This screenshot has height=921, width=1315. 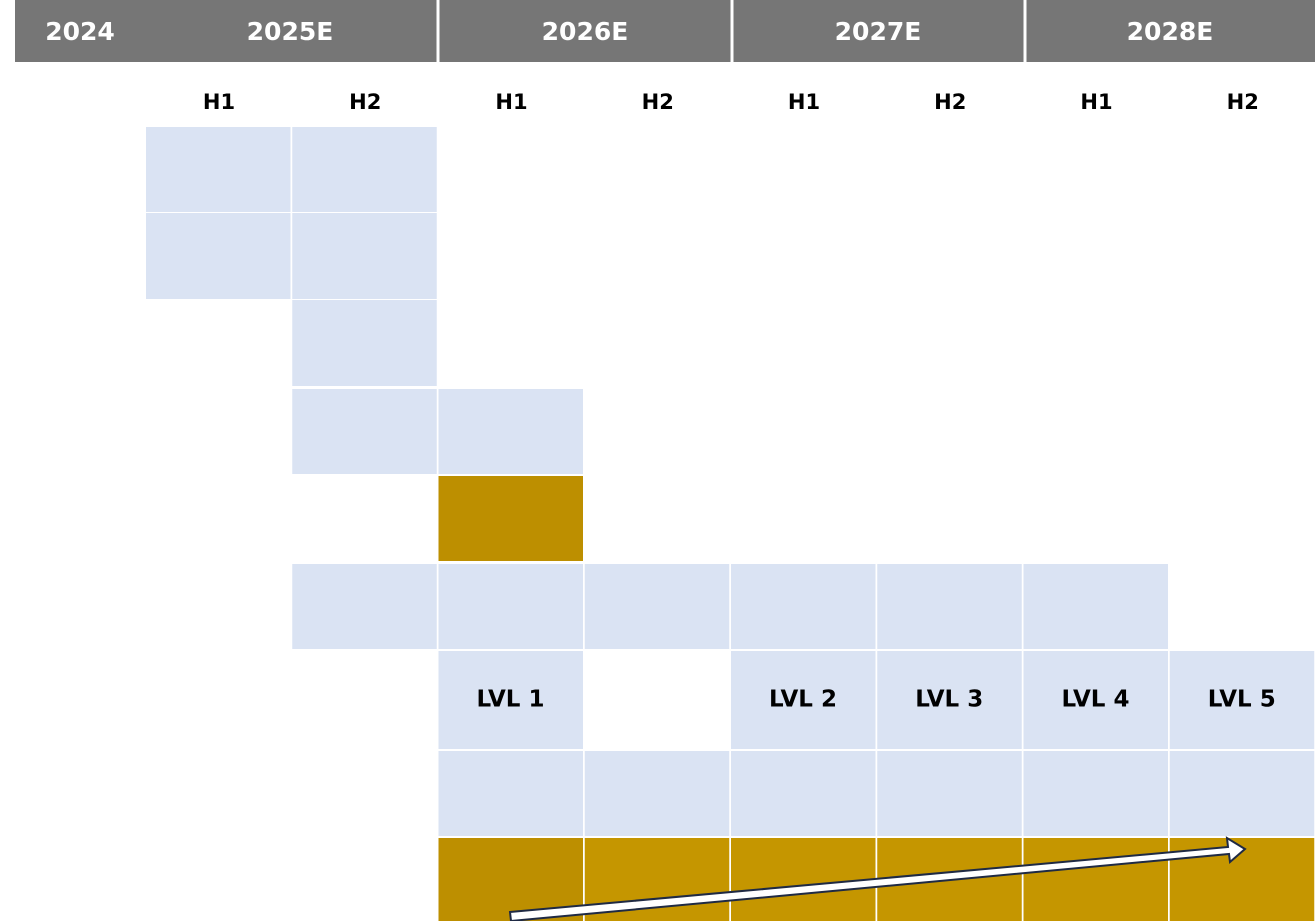 I want to click on year-label: 2028E, so click(x=1170, y=31).